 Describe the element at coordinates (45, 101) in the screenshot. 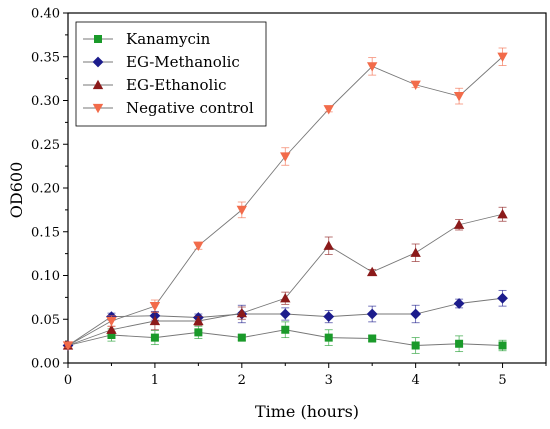

I see `y-tick-label: 0.30` at that location.